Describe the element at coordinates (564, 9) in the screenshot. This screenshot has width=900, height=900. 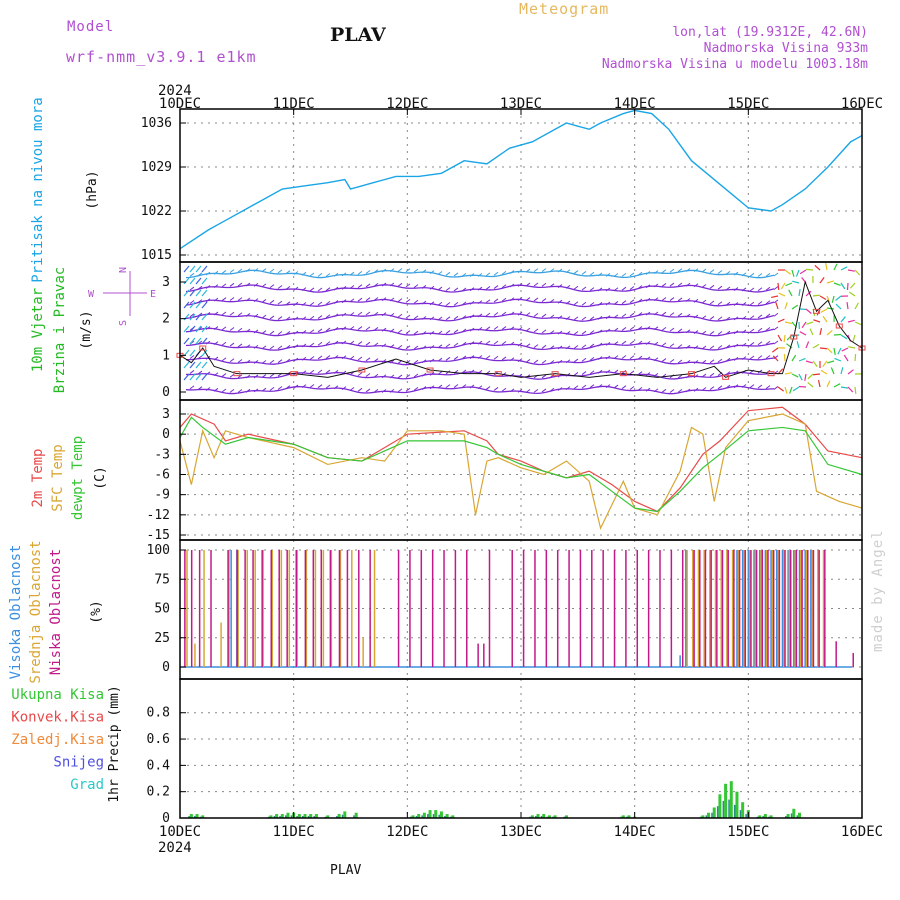
I see `product-title: Meteogram` at that location.